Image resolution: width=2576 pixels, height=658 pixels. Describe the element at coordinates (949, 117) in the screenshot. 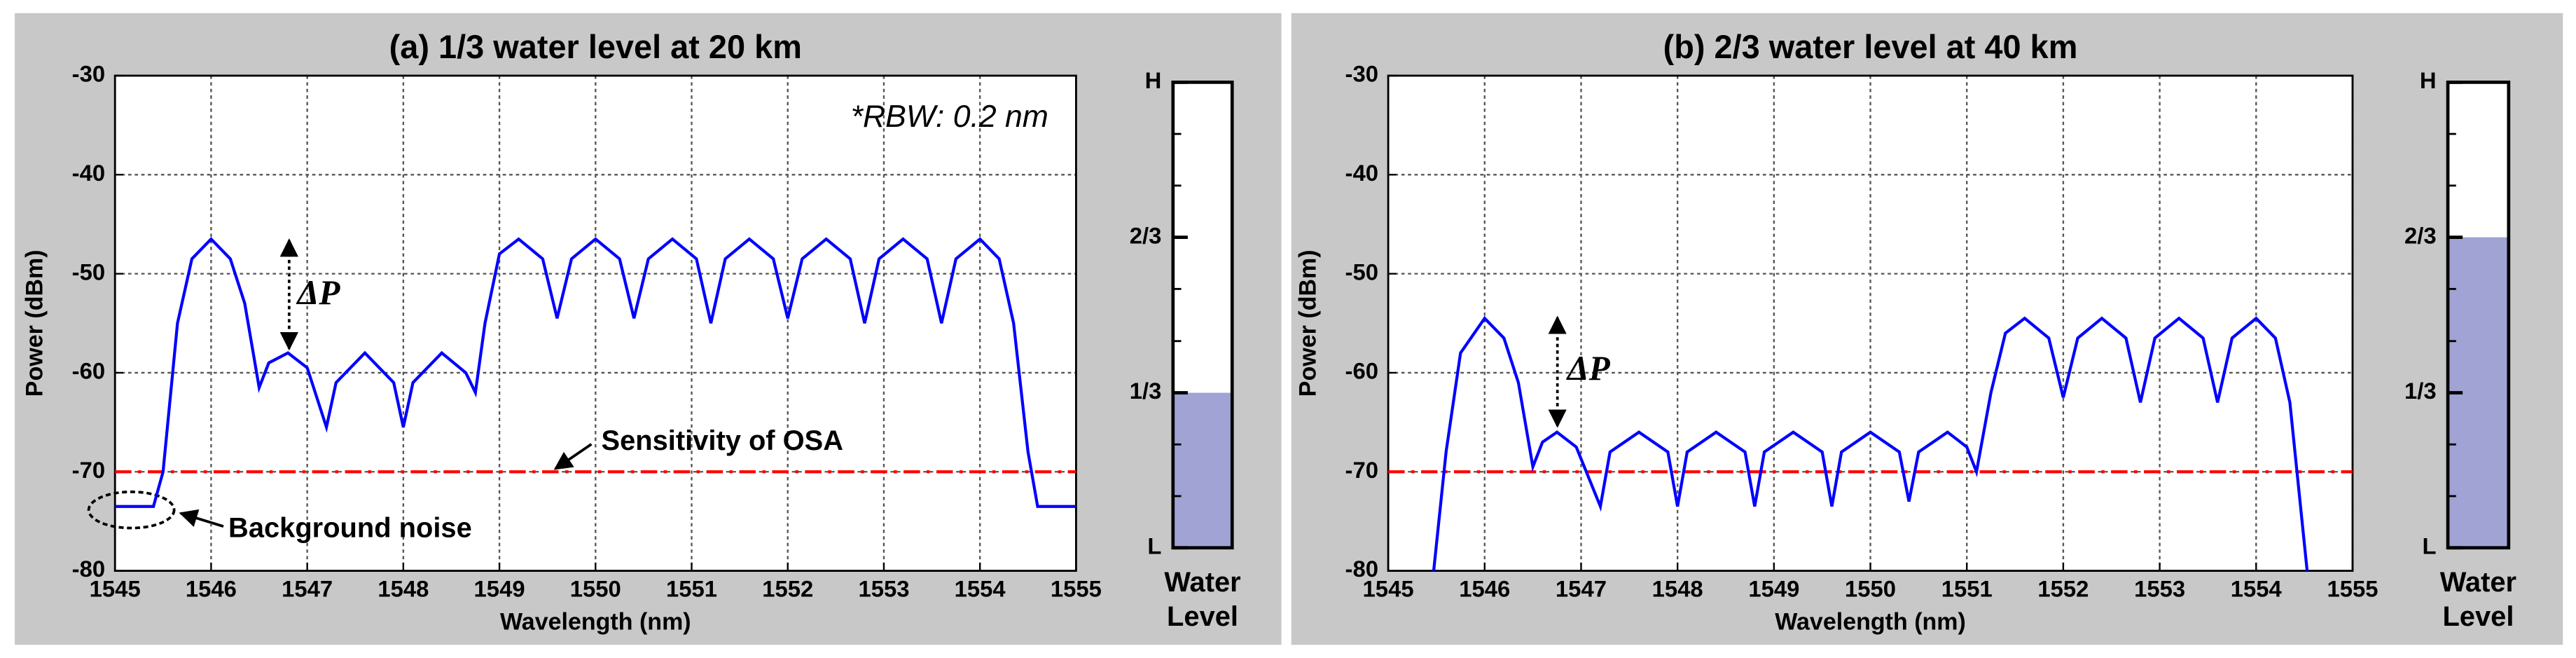

I see `annotation: *RBW: 0.2 nm` at that location.